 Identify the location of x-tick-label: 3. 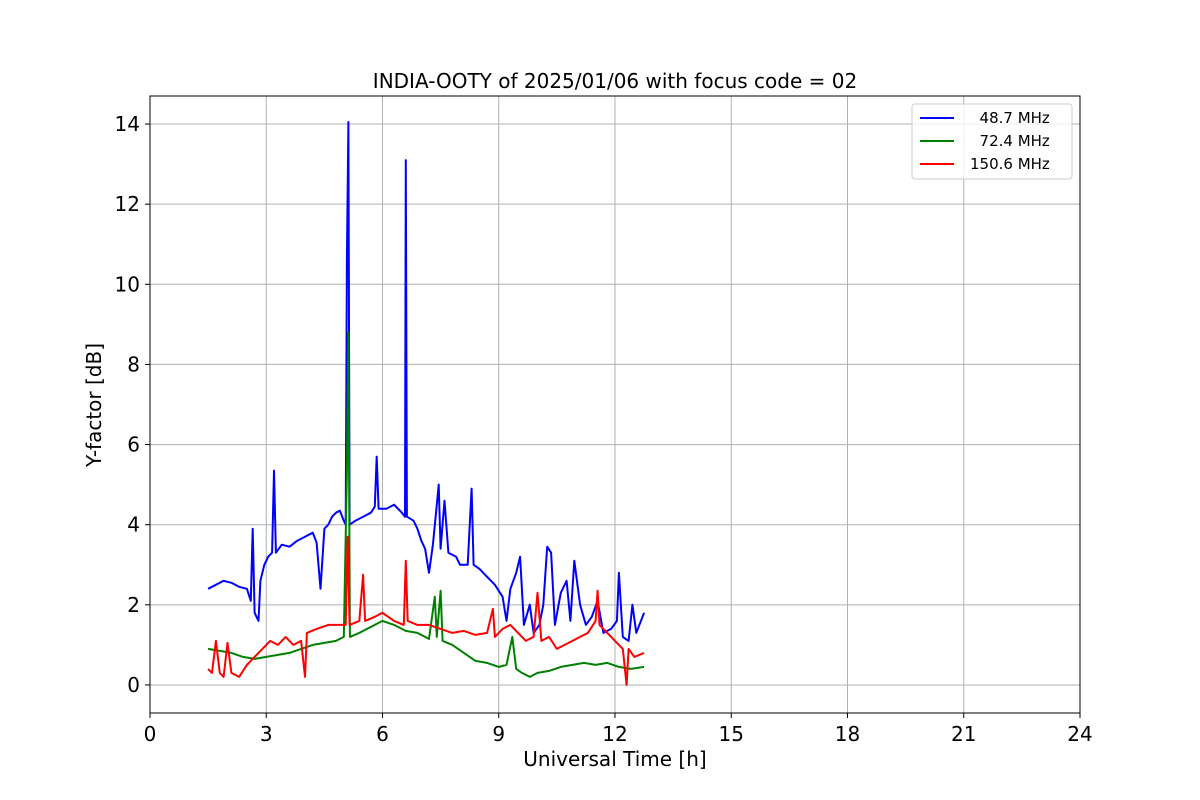
(266, 734).